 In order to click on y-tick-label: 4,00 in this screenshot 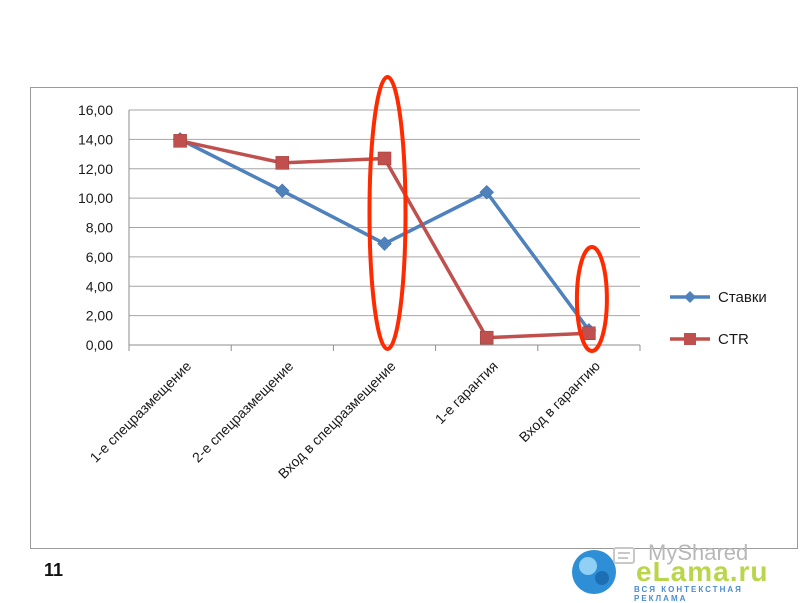, I will do `click(99, 286)`.